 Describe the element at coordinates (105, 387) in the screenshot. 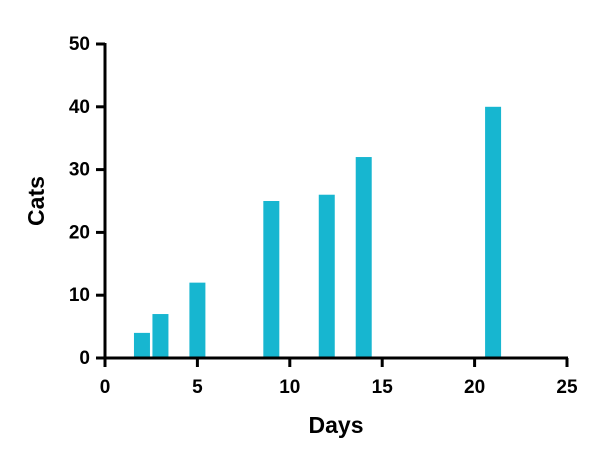

I see `x-tick-label: 0` at that location.